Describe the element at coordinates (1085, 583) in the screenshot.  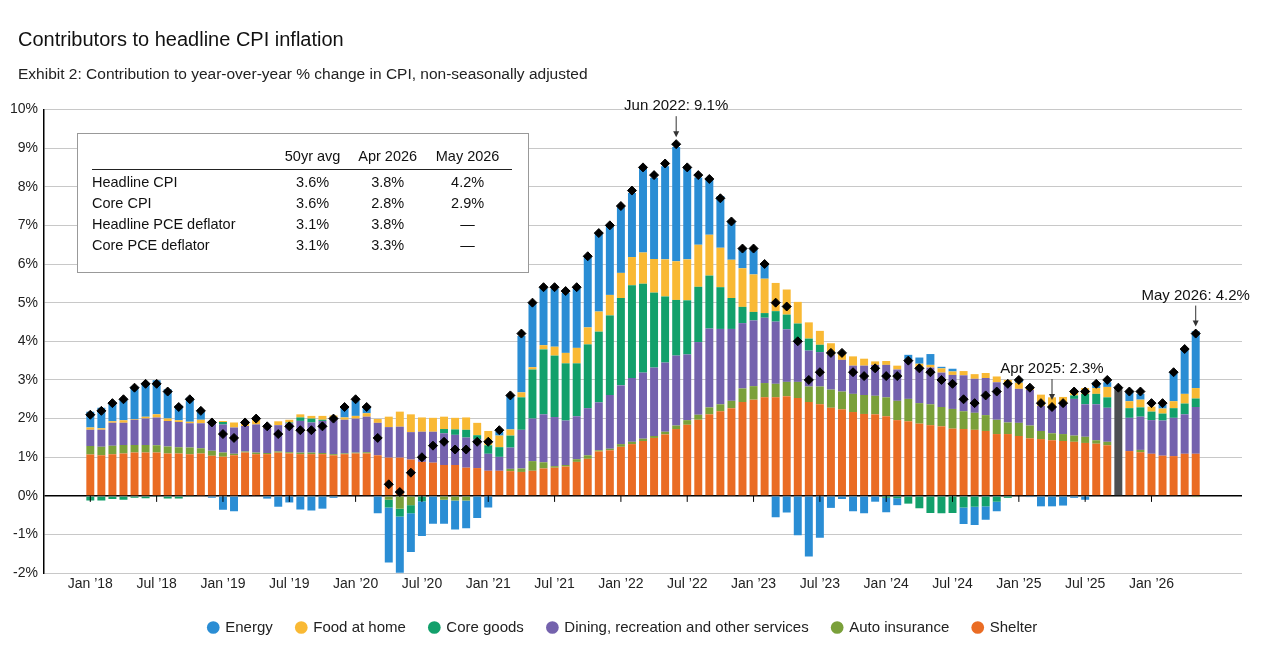
I see `x-tick-label: Jul ’25` at that location.